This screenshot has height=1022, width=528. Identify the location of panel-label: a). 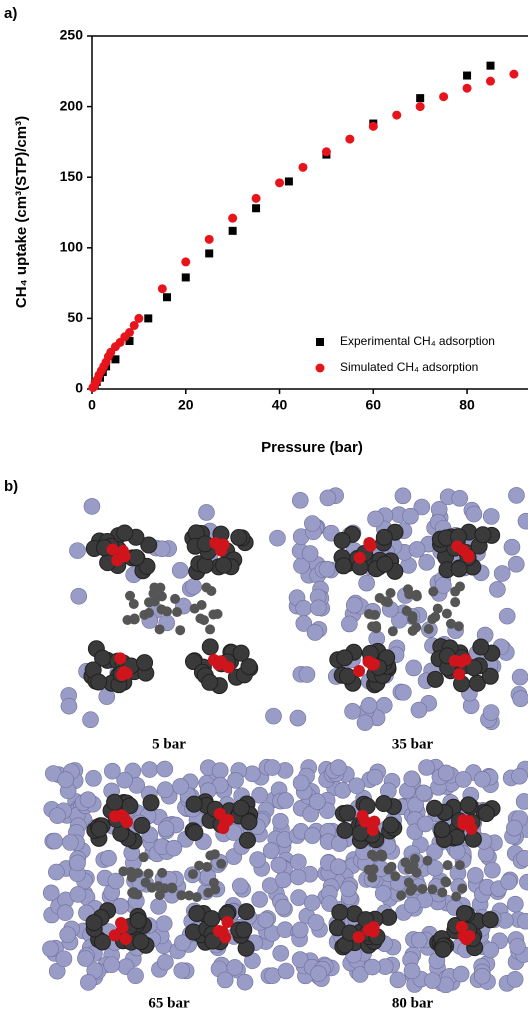
(10, 13).